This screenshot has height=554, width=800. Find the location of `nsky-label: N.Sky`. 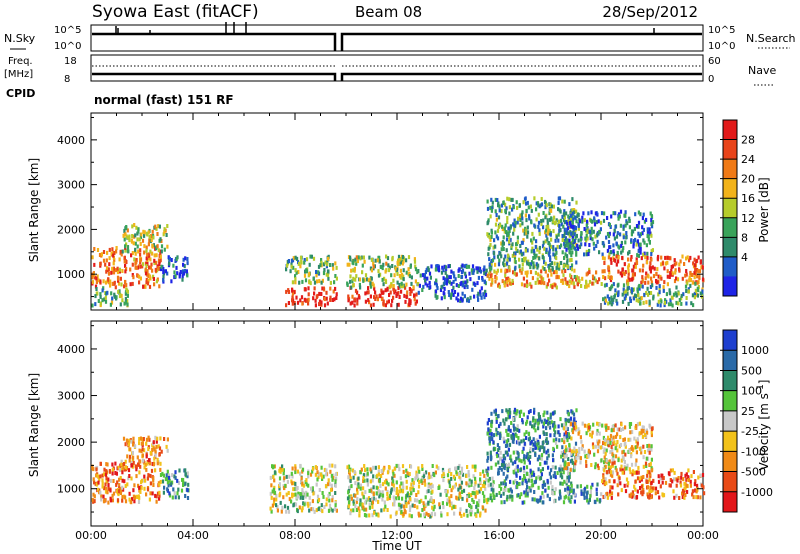

nsky-label: N.Sky is located at coordinates (20, 38).